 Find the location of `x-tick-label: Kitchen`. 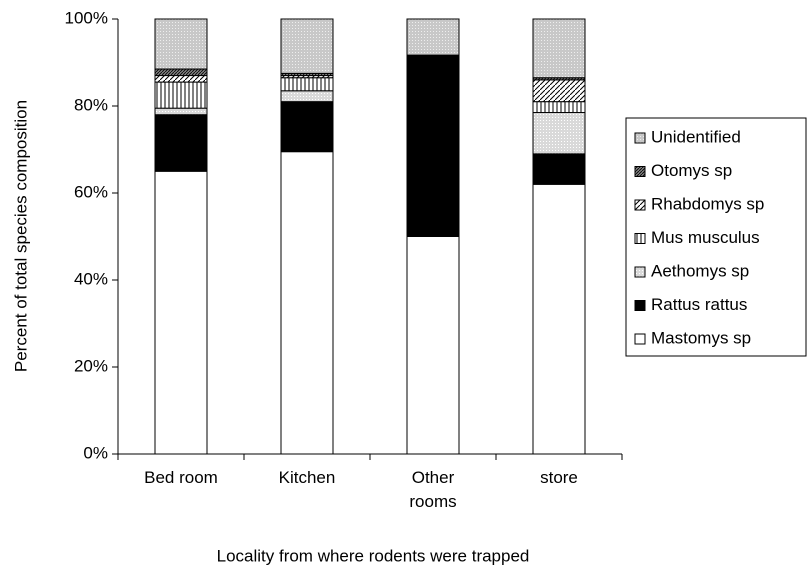

x-tick-label: Kitchen is located at coordinates (307, 477).